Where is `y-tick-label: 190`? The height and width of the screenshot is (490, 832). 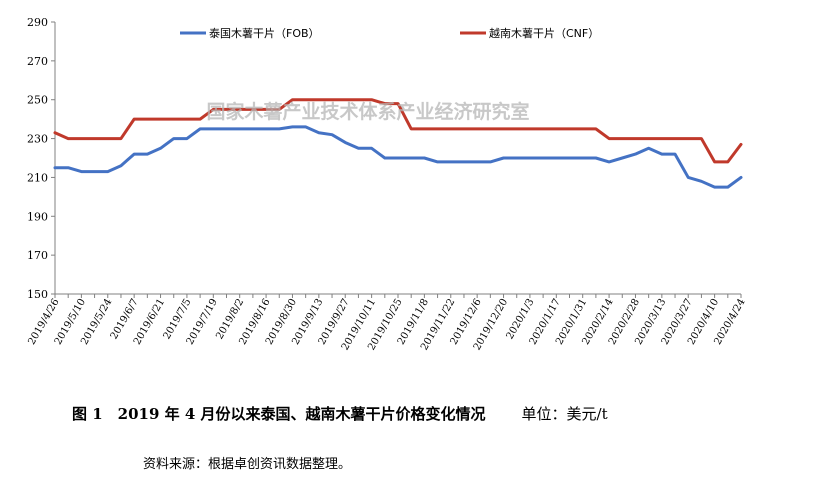
y-tick-label: 190 is located at coordinates (37, 216).